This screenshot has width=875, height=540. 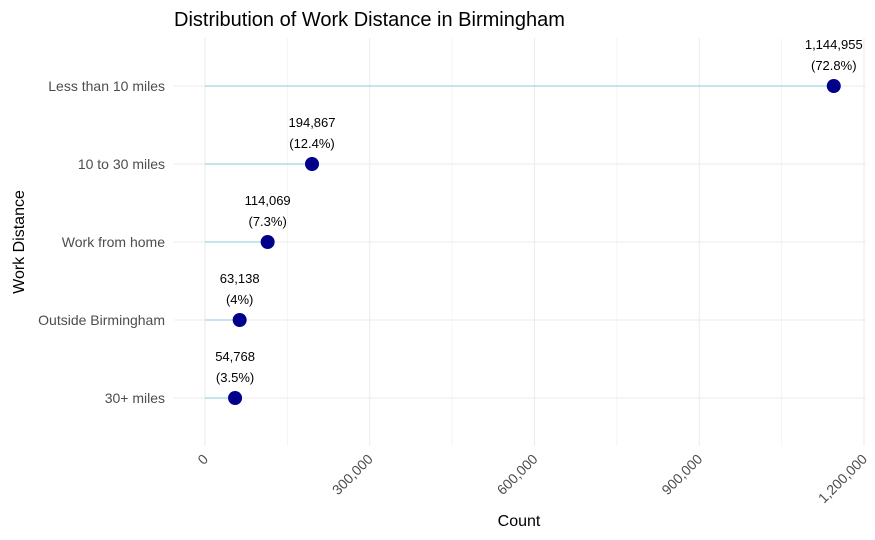 I want to click on x-tick-label: 600,000, so click(x=517, y=474).